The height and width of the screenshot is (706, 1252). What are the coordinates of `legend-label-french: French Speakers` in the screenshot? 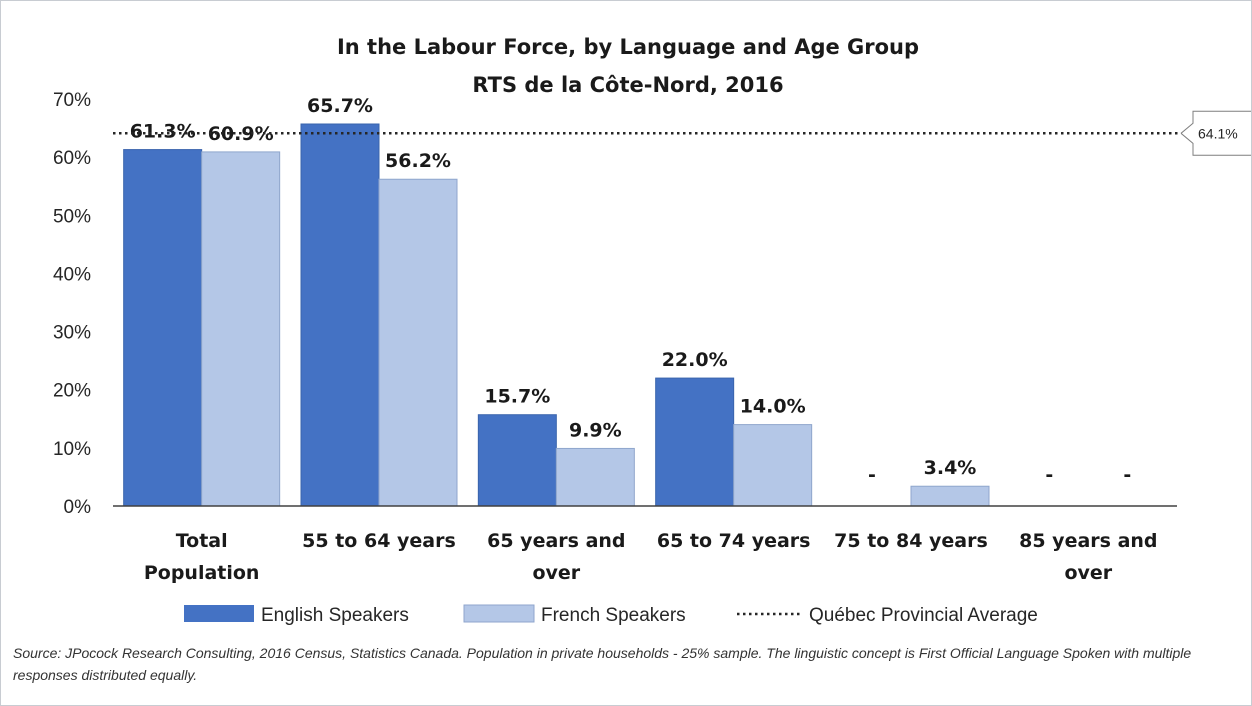 It's located at (613, 615).